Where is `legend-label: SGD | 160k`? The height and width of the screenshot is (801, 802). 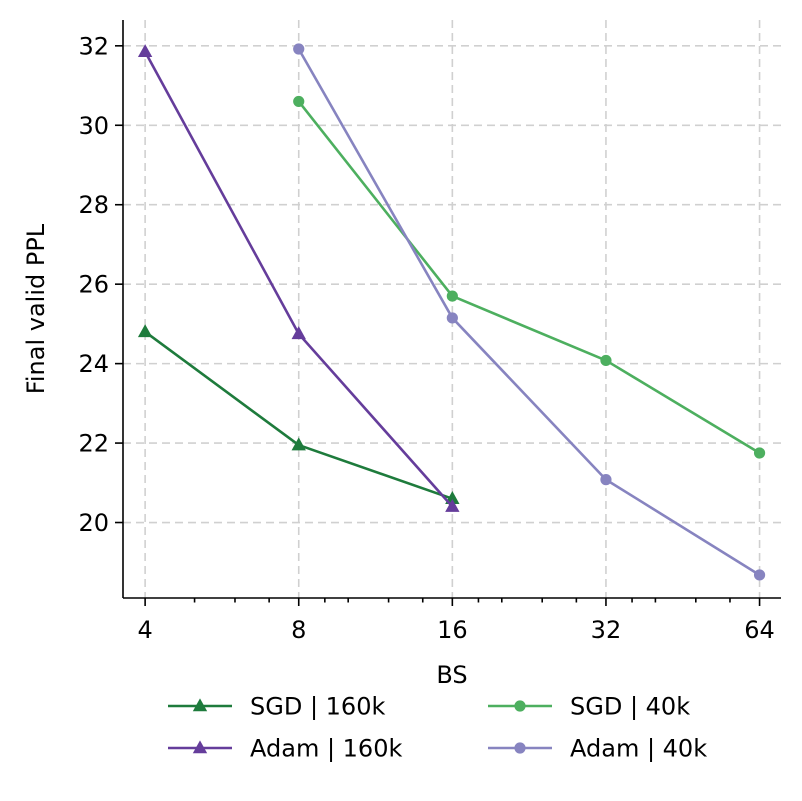
legend-label: SGD | 160k is located at coordinates (317, 707).